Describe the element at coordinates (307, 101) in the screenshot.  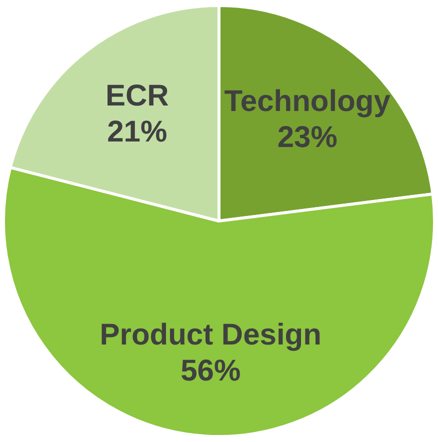
I see `slice-label: Technology` at that location.